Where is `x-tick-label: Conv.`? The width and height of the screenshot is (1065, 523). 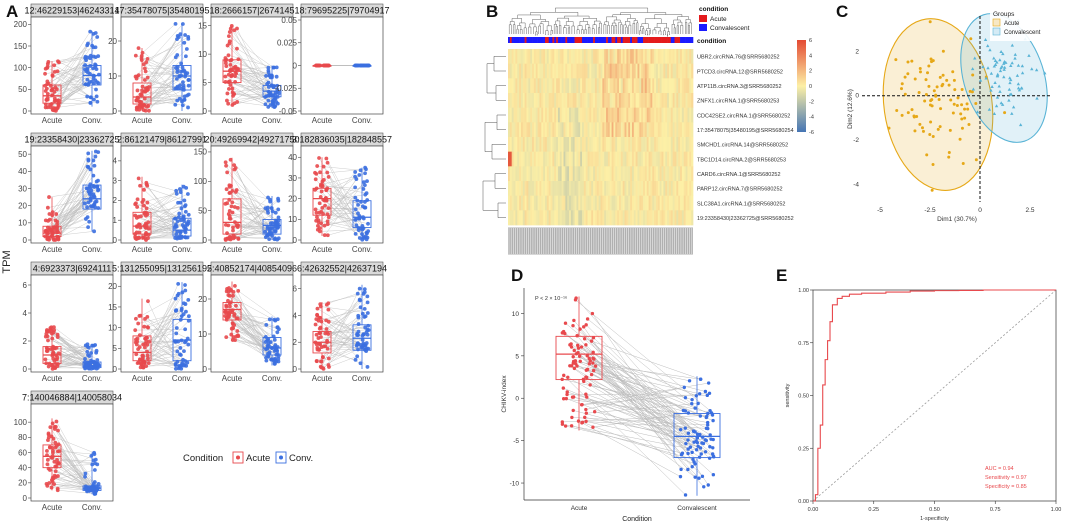 x-tick-label: Conv. is located at coordinates (92, 378).